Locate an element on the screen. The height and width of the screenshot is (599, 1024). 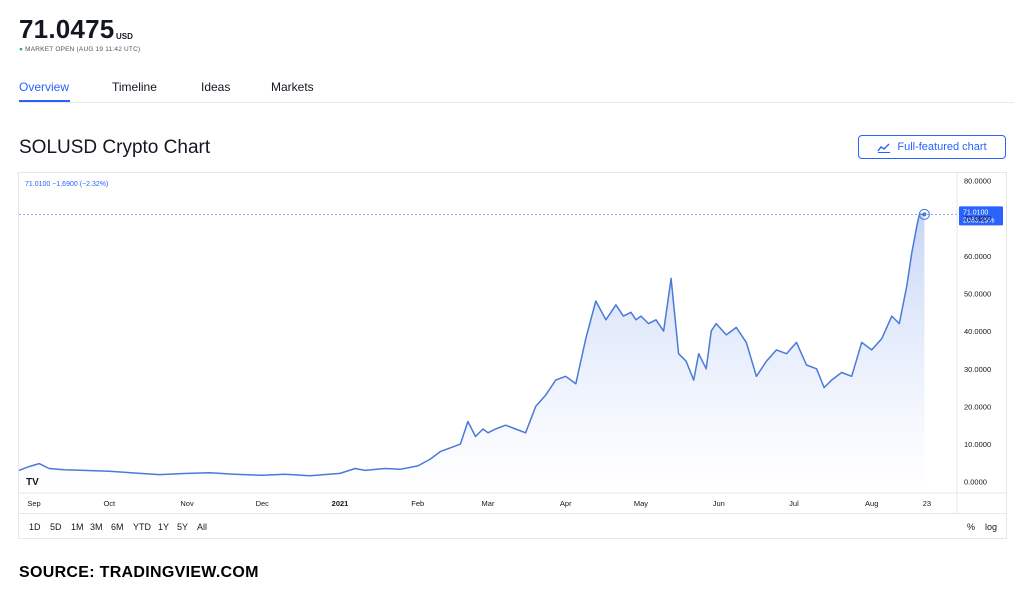
tab-markets: Markets is located at coordinates (292, 87).